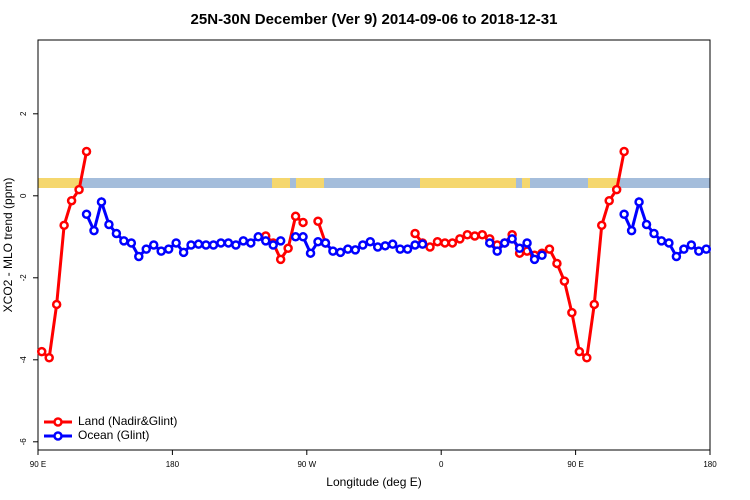 This screenshot has height=500, width=750. Describe the element at coordinates (127, 421) in the screenshot. I see `legend-label: Land (Nadir&Glint)` at that location.